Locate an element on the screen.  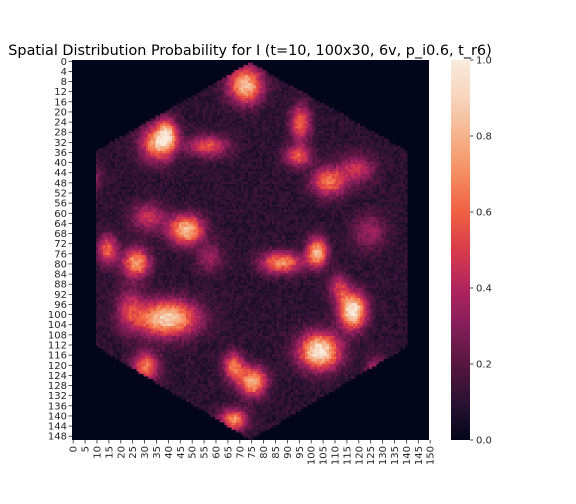
y-tick-label: 12 is located at coordinates (60, 92).